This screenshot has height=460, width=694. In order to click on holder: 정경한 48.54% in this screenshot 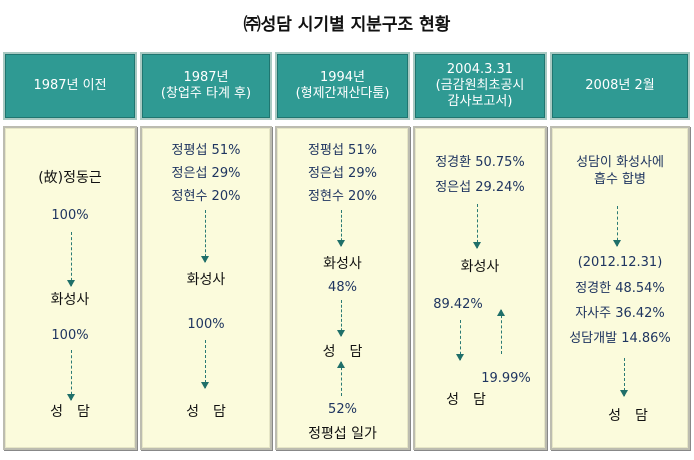, I will do `click(620, 288)`.